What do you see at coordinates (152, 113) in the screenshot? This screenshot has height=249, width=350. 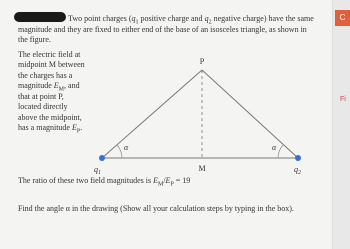 I see `side-left` at bounding box center [152, 113].